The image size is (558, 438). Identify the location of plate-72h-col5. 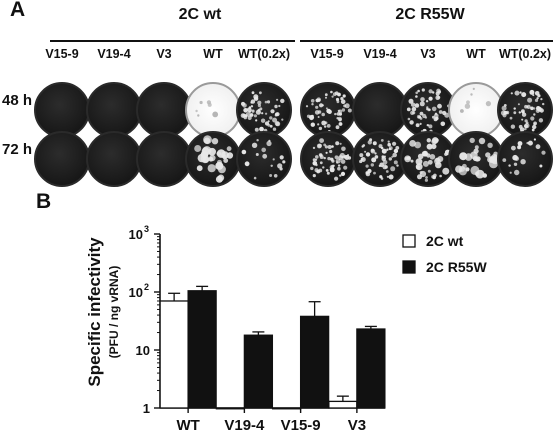
(264, 159).